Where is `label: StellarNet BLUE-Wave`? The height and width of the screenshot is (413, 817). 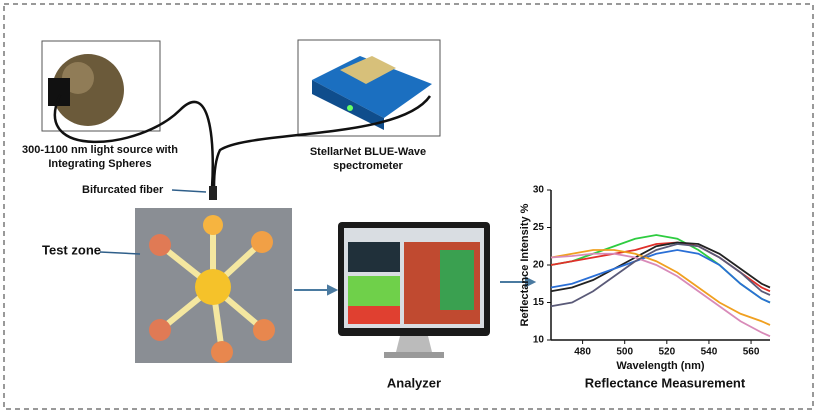
label: StellarNet BLUE-Wave is located at coordinates (368, 152).